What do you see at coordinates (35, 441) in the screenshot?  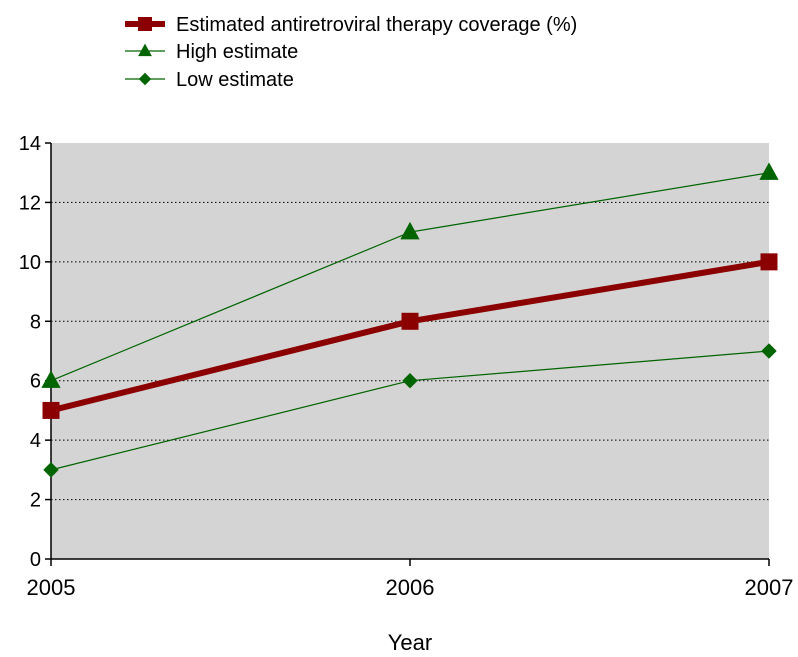 I see `y-tick-label: 4` at bounding box center [35, 441].